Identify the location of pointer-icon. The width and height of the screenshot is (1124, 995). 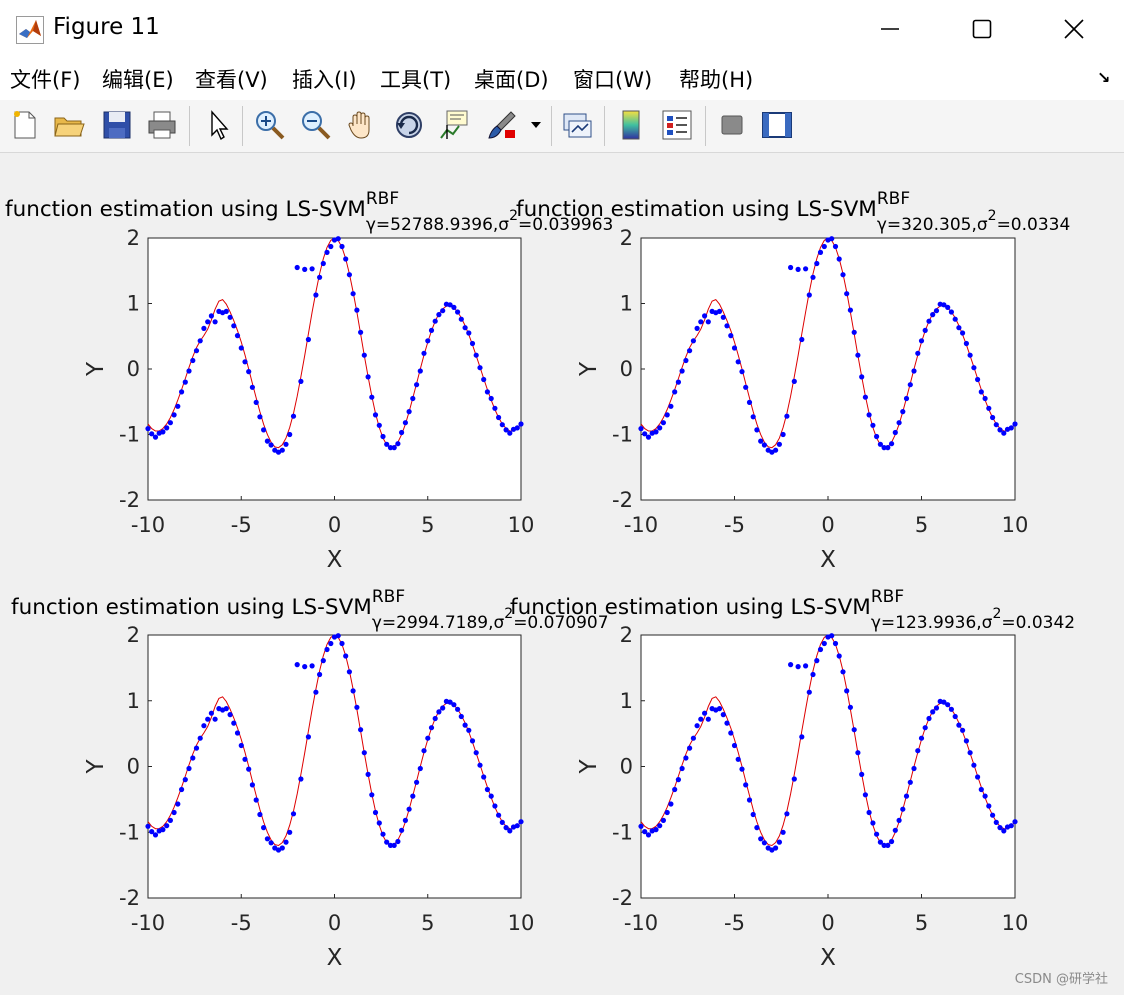
(219, 125).